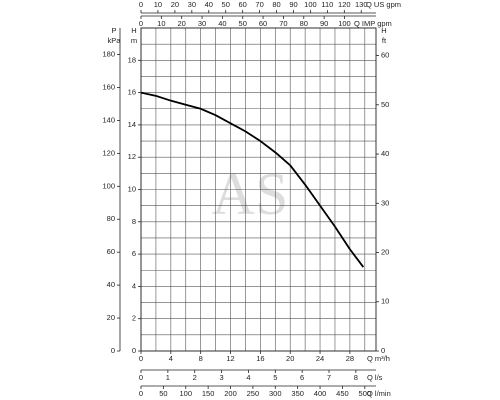 The height and width of the screenshot is (400, 500). I want to click on x-tick-label: 24, so click(320, 358).